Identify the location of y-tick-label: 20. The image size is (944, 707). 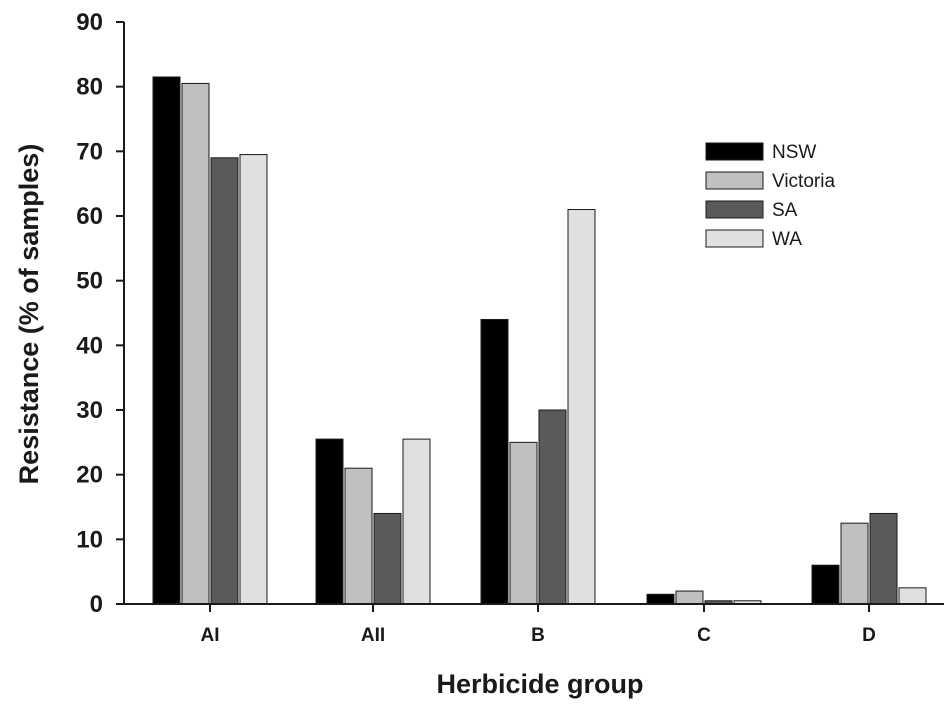
(89, 475).